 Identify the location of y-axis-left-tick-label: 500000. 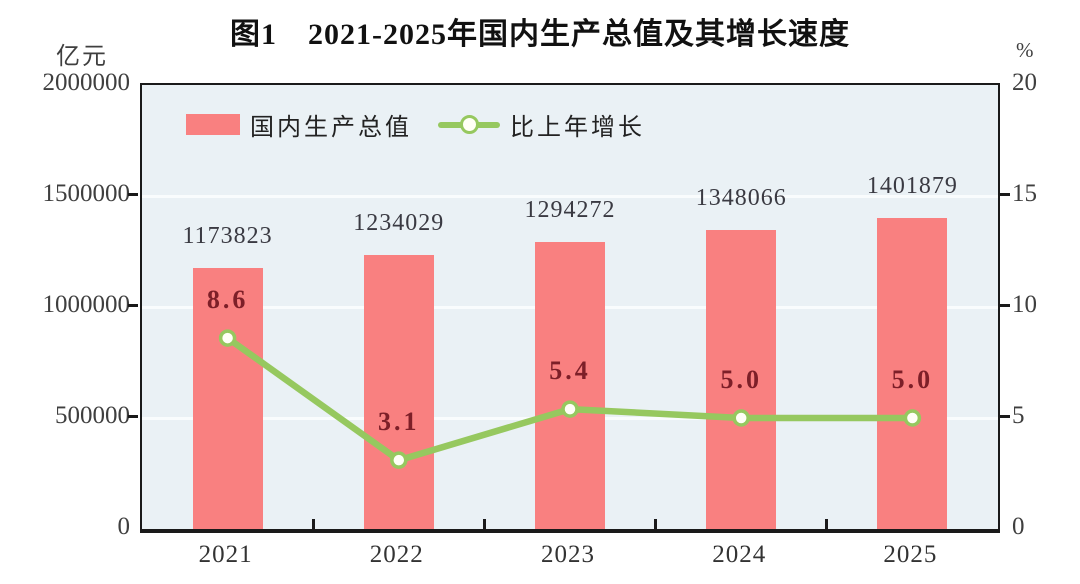
(92, 415).